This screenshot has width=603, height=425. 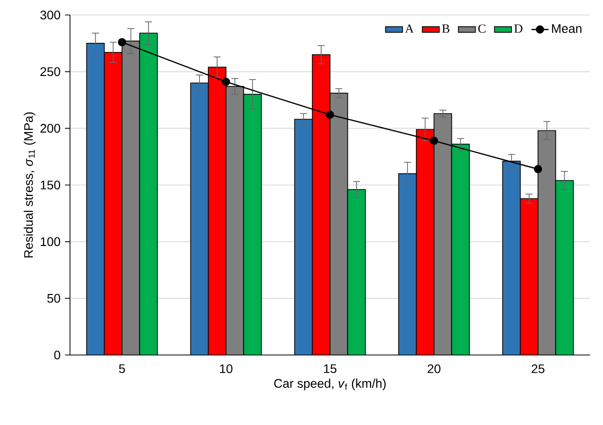 What do you see at coordinates (57, 355) in the screenshot?
I see `y-tick-label: 0` at bounding box center [57, 355].